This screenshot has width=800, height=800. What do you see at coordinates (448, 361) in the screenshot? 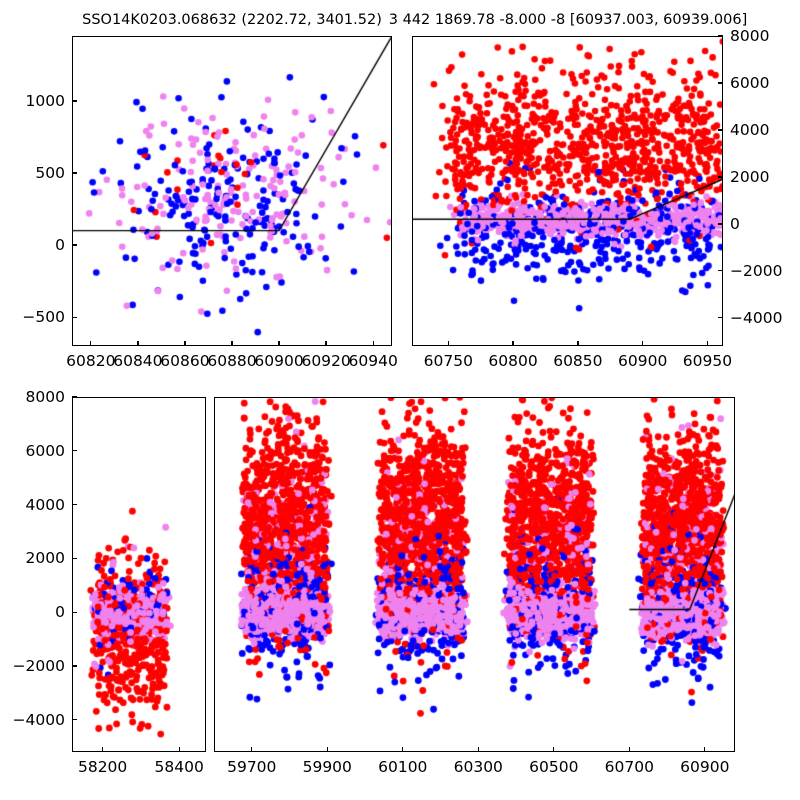
I see `x-tick-label: 60750` at bounding box center [448, 361].